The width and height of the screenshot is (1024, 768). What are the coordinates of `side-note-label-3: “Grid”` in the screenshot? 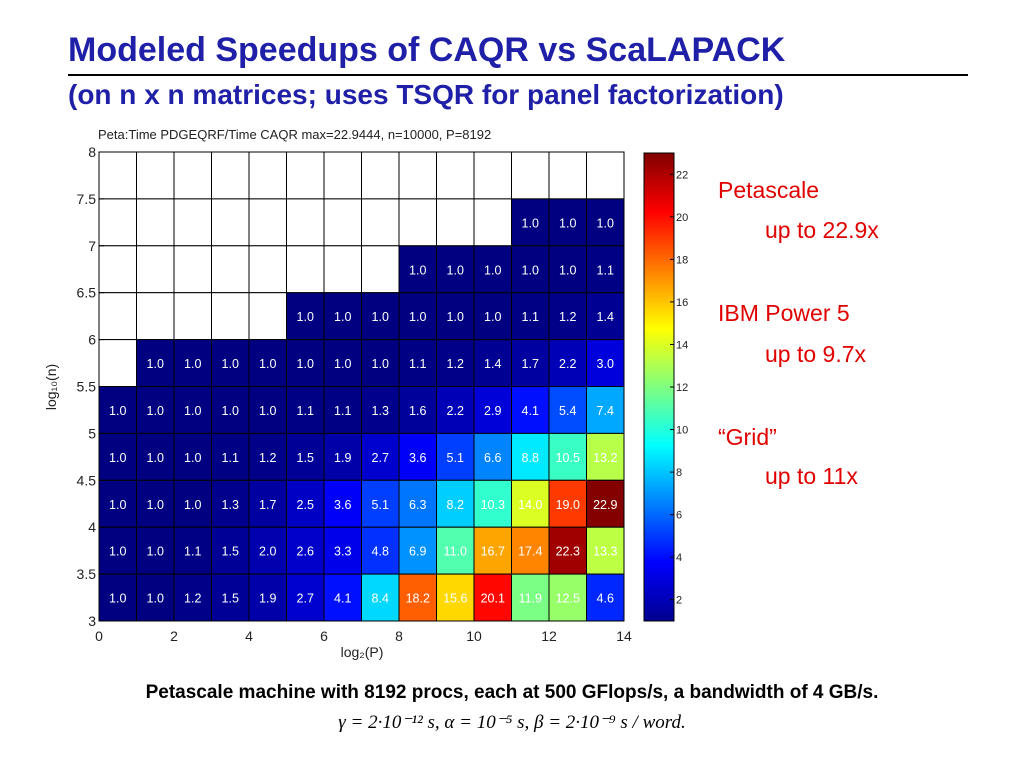 It's located at (747, 437).